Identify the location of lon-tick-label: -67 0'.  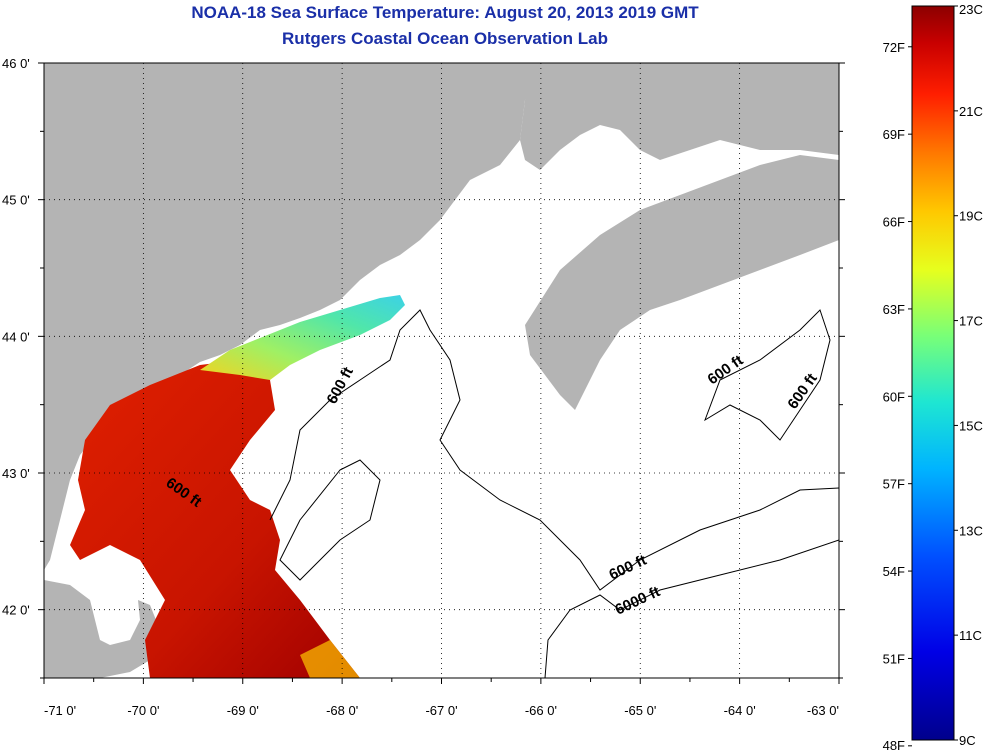
(441, 710).